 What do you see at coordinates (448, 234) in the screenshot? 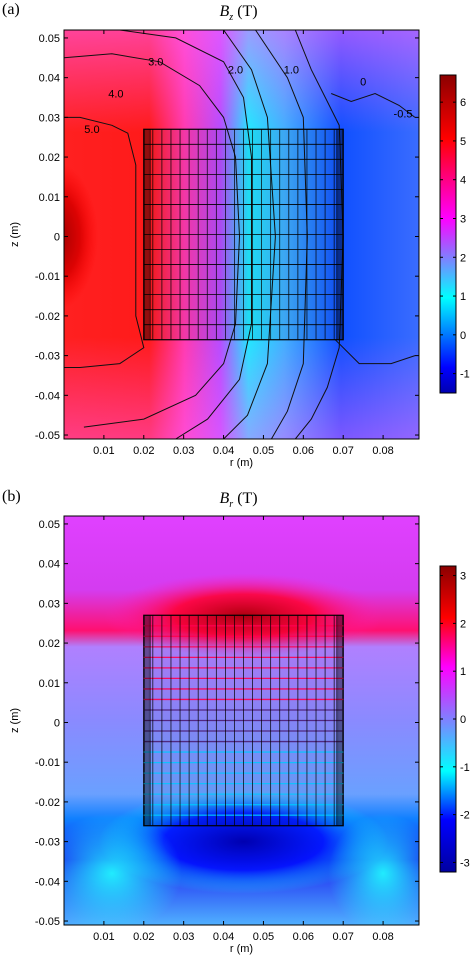
I see `panel-a-colorbar` at bounding box center [448, 234].